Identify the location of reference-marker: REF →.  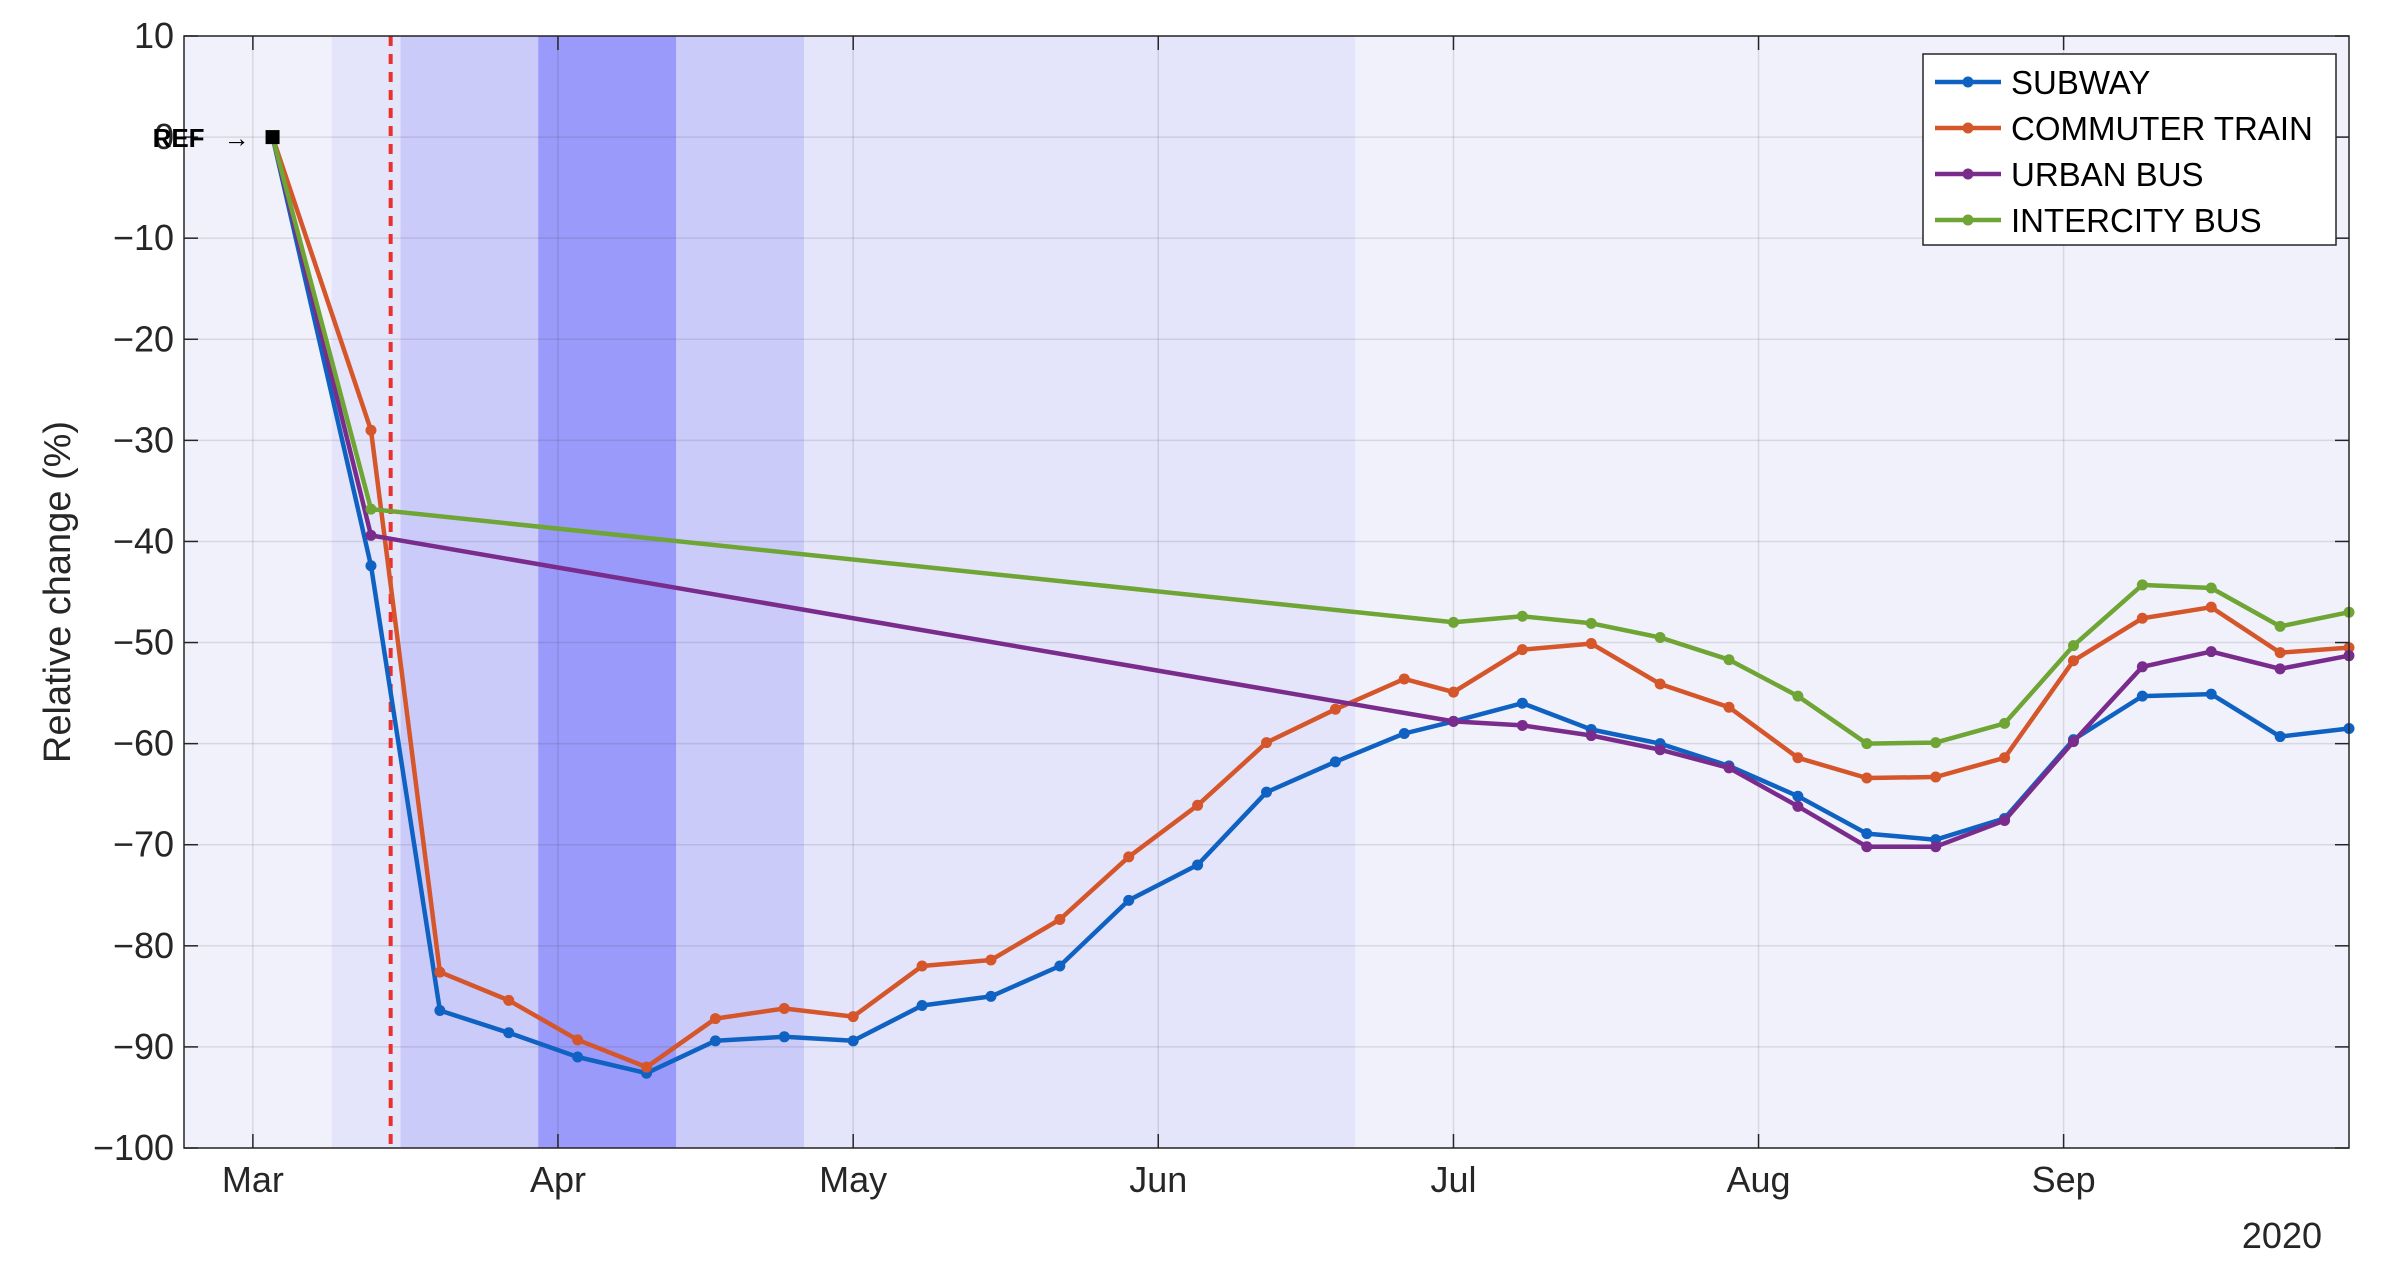
(216, 138).